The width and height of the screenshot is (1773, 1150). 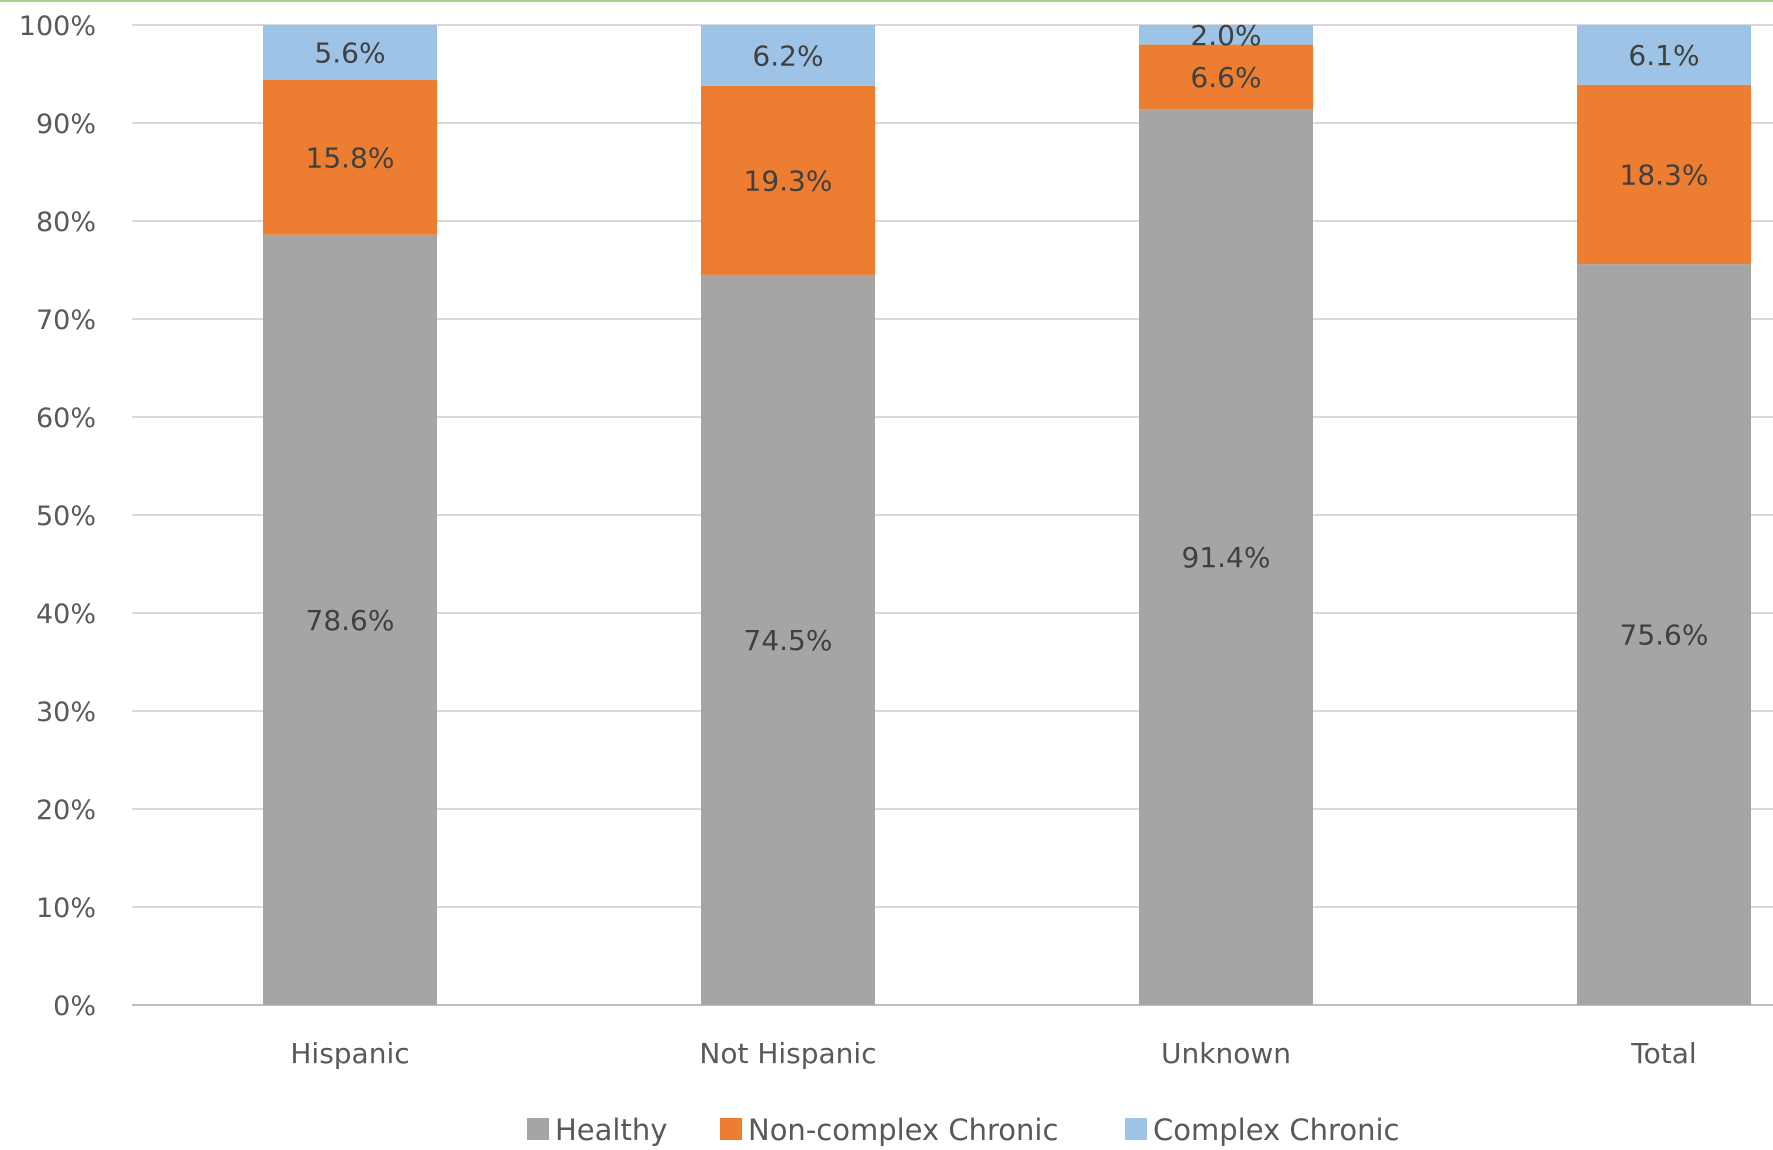 What do you see at coordinates (66, 320) in the screenshot?
I see `y-tick-label: 70%` at bounding box center [66, 320].